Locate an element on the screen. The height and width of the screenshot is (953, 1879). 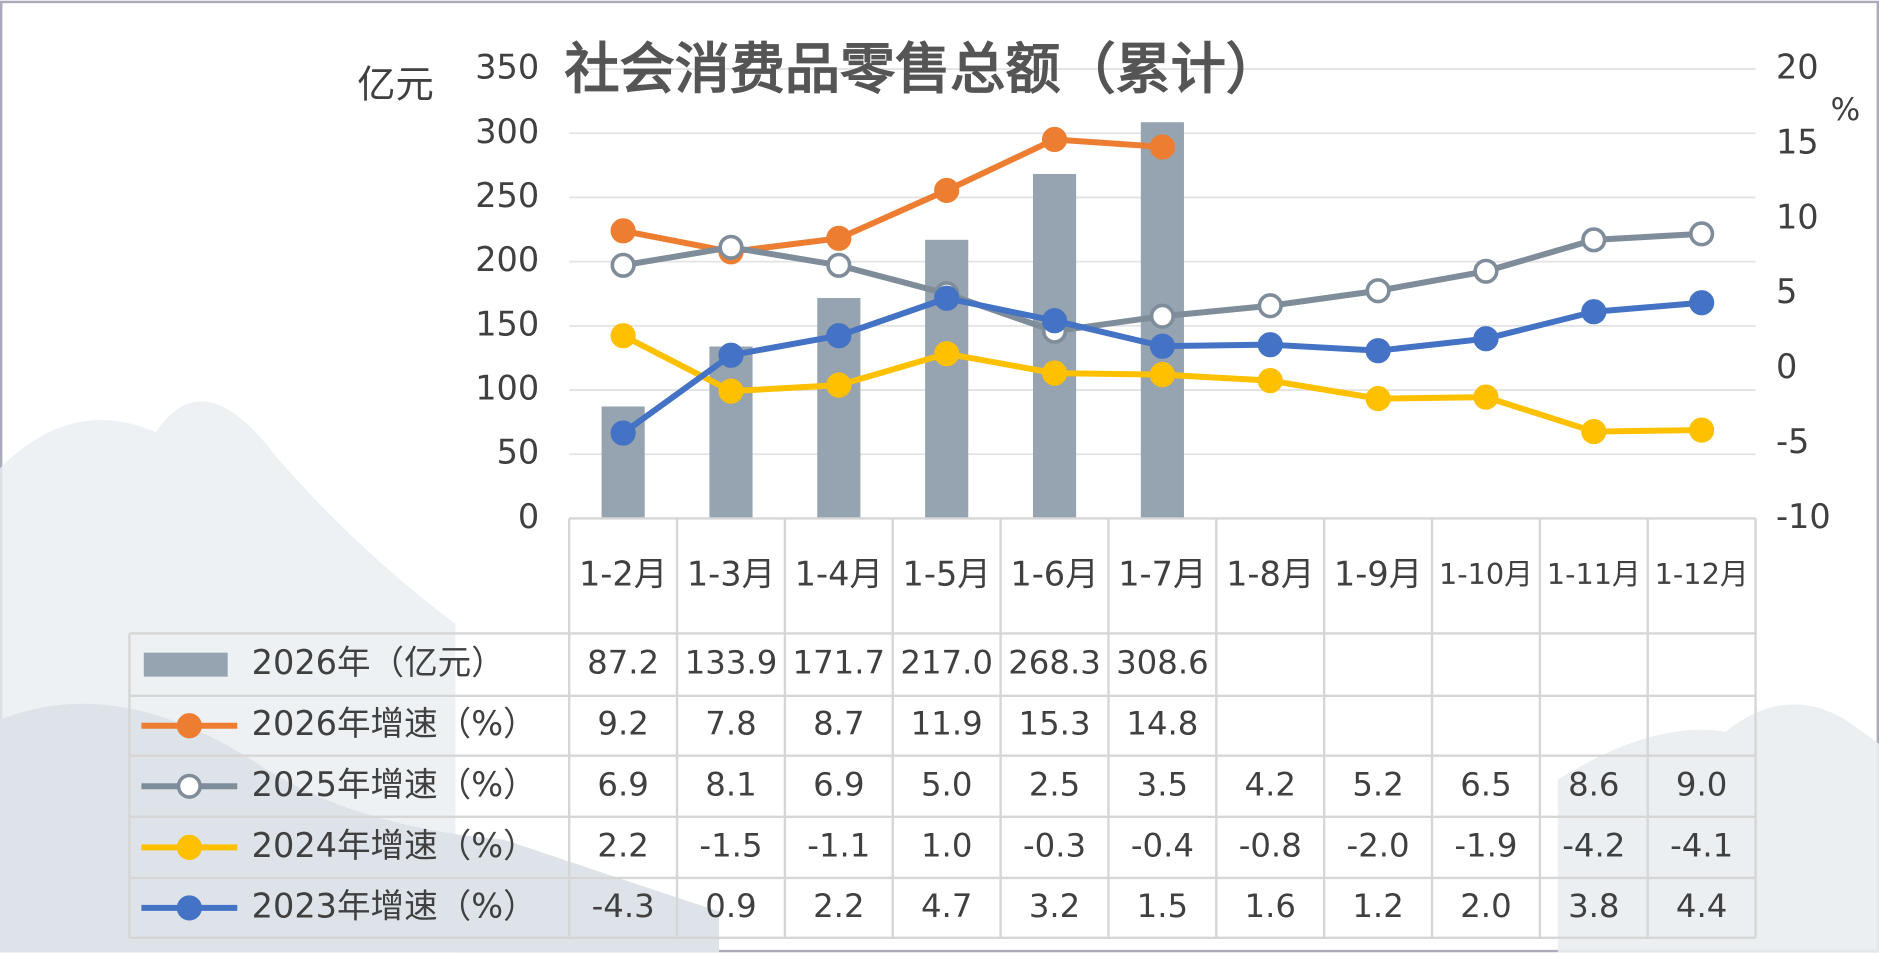
x-tick-label: 1-8月 is located at coordinates (1270, 573).